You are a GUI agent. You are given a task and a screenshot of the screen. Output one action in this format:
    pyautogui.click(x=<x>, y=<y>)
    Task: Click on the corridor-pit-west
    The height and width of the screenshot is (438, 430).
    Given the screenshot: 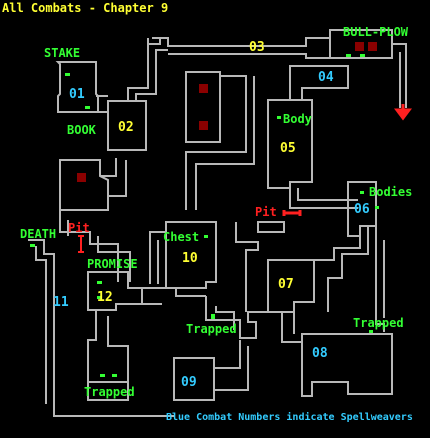 What is the action you would take?
    pyautogui.click(x=95, y=246)
    